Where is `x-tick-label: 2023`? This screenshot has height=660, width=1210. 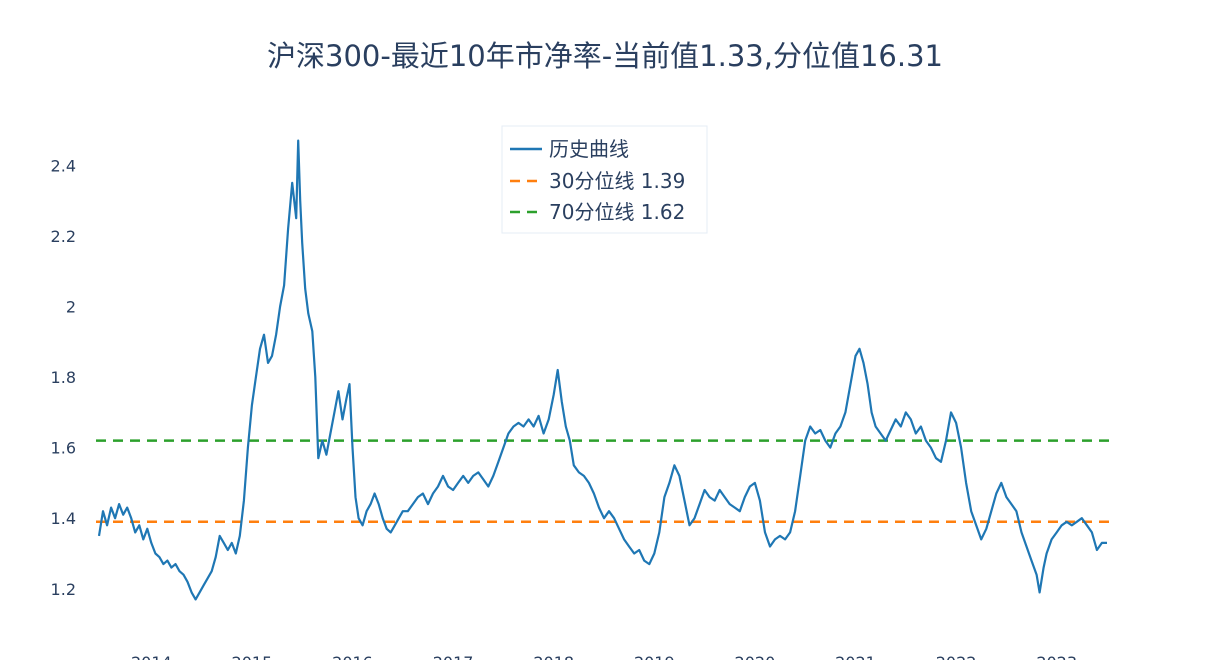 x-tick-label: 2023 is located at coordinates (1056, 656).